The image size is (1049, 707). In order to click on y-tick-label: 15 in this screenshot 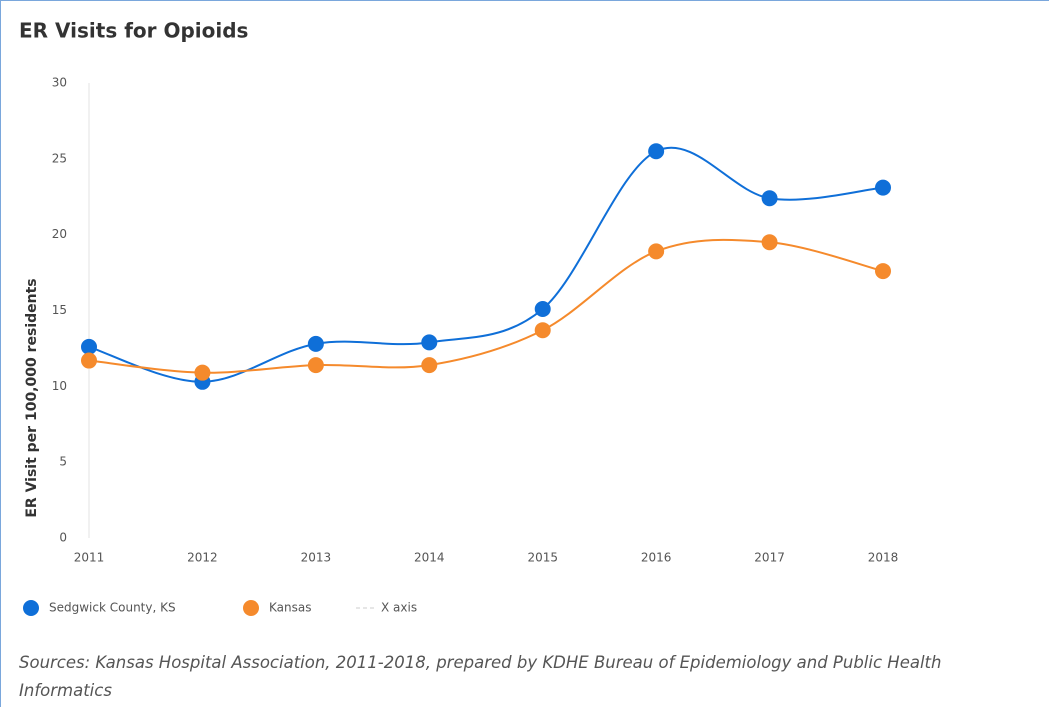, I will do `click(59, 310)`.